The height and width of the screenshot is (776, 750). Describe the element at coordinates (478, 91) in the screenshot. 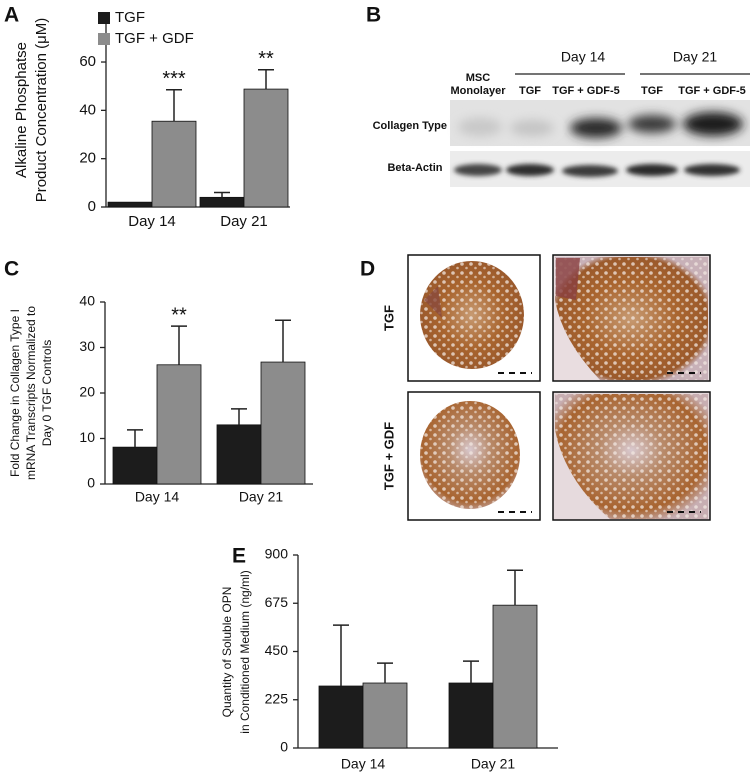

I see `lane-label: Monolayer` at that location.